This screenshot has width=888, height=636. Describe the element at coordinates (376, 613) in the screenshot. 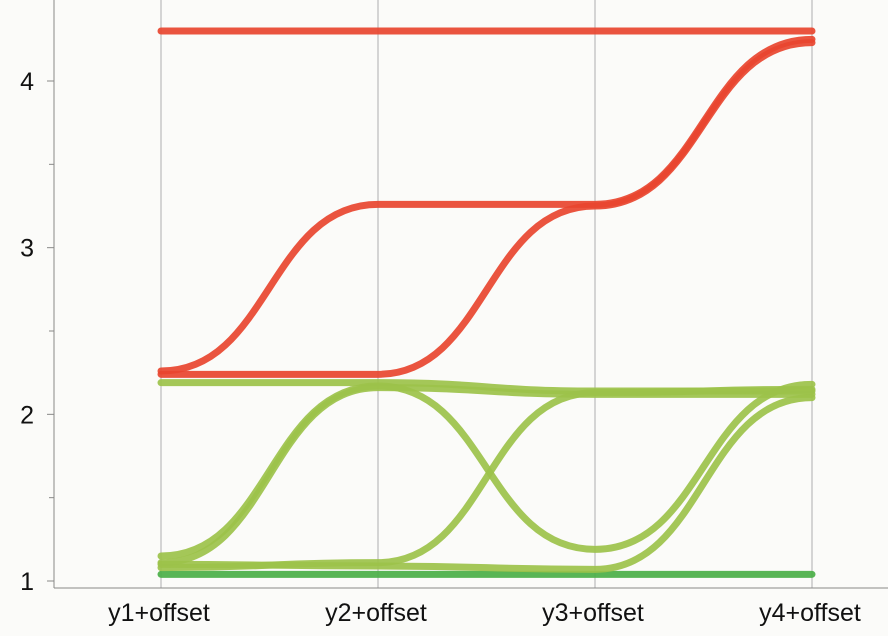

I see `x-category-label: y2+offset` at that location.